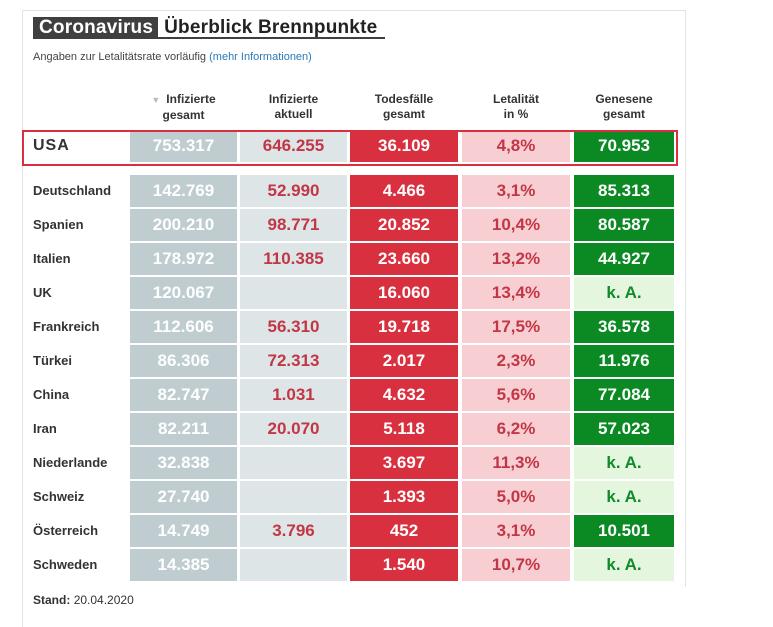  I want to click on table-row: China 82.747 1.031 4.632 5,6% 77.084, so click(386, 395).